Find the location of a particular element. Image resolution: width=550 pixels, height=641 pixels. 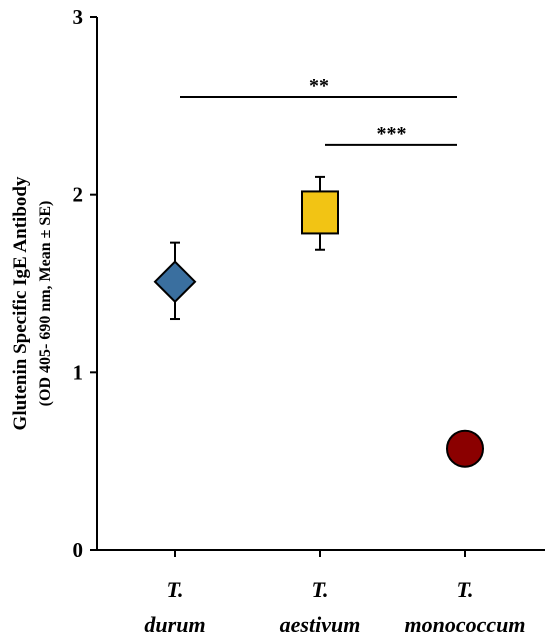

y-tick-label: 2 is located at coordinates (78, 195).